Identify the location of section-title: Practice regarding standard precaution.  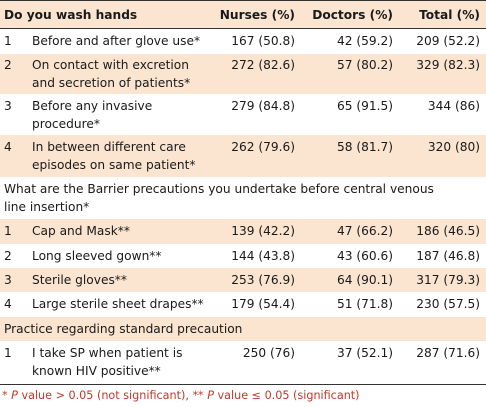
(123, 329).